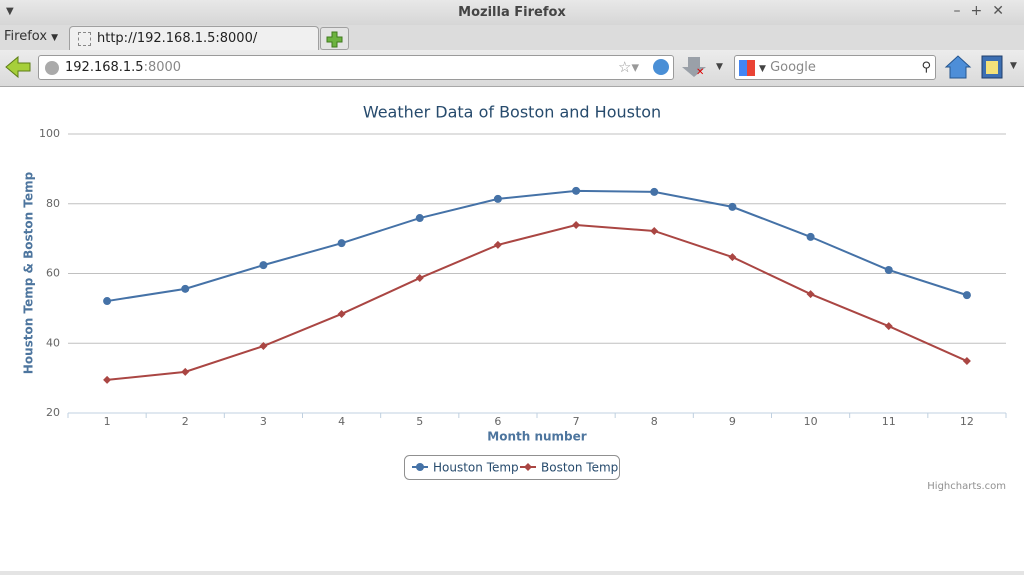 The width and height of the screenshot is (1024, 575). What do you see at coordinates (654, 421) in the screenshot?
I see `x-tick-label: 8` at bounding box center [654, 421].